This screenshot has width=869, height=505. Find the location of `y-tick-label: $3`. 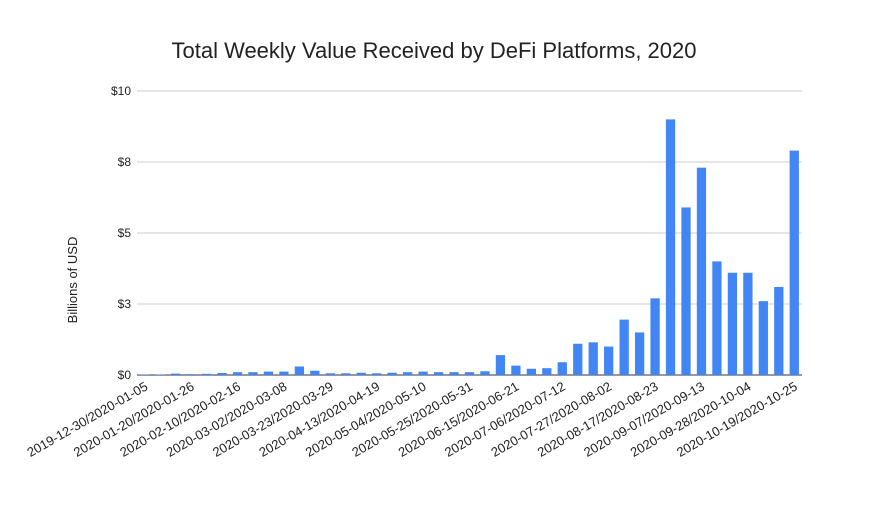

y-tick-label: $3 is located at coordinates (125, 304).